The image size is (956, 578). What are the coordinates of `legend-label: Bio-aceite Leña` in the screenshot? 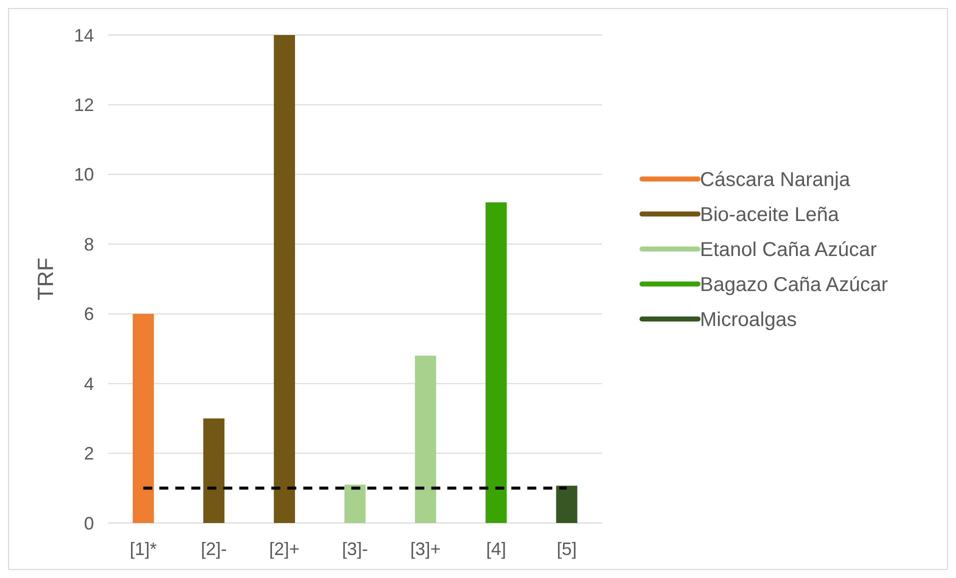 It's located at (770, 215).